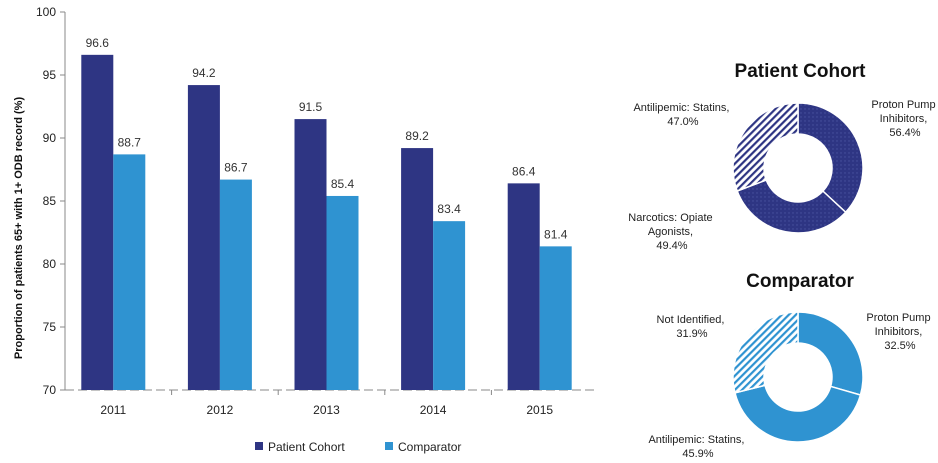 This screenshot has height=463, width=938. What do you see at coordinates (417, 136) in the screenshot?
I see `data-label: 89.2` at bounding box center [417, 136].